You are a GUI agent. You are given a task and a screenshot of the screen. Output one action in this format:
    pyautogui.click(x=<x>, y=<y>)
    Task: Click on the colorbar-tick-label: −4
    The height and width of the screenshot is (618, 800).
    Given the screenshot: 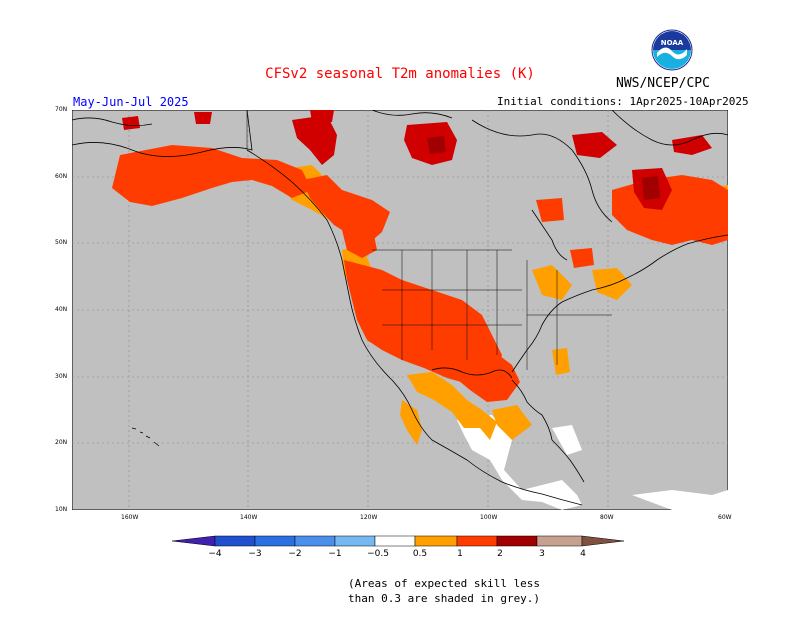 What is the action you would take?
    pyautogui.click(x=215, y=554)
    